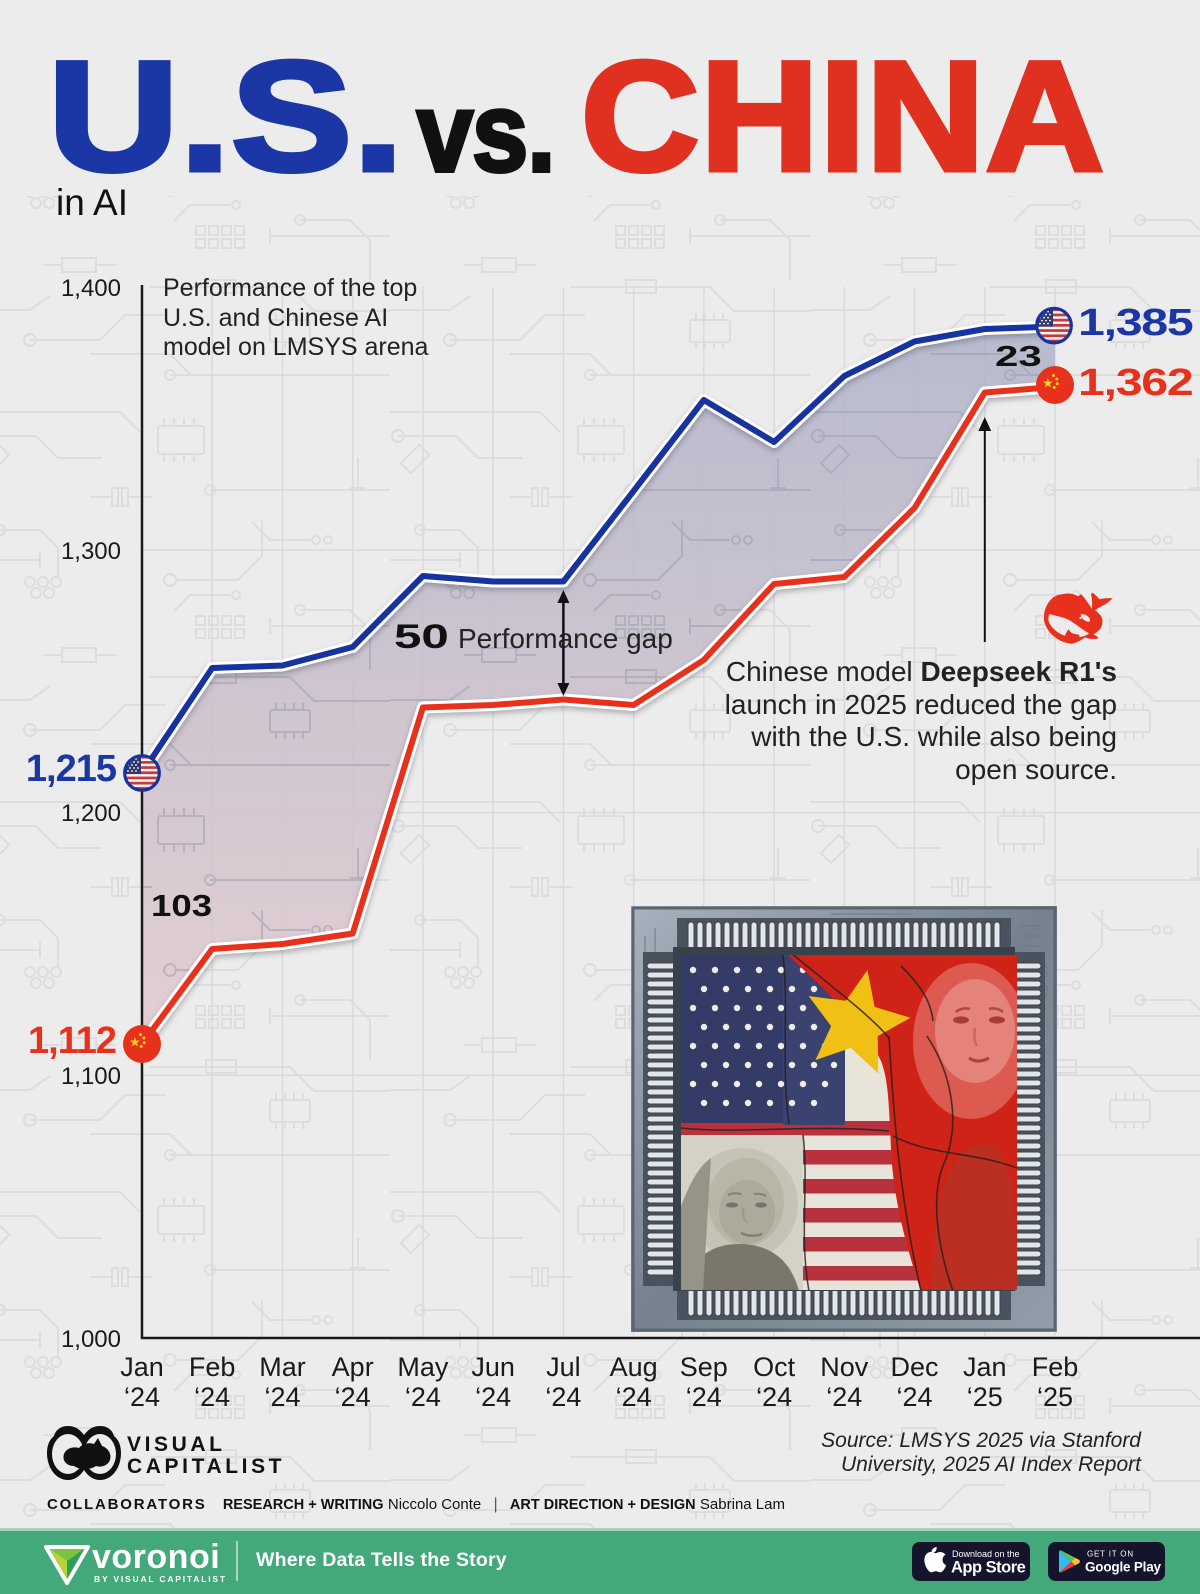  Describe the element at coordinates (986, 1554) in the screenshot. I see `svg-text: Download on the` at that location.